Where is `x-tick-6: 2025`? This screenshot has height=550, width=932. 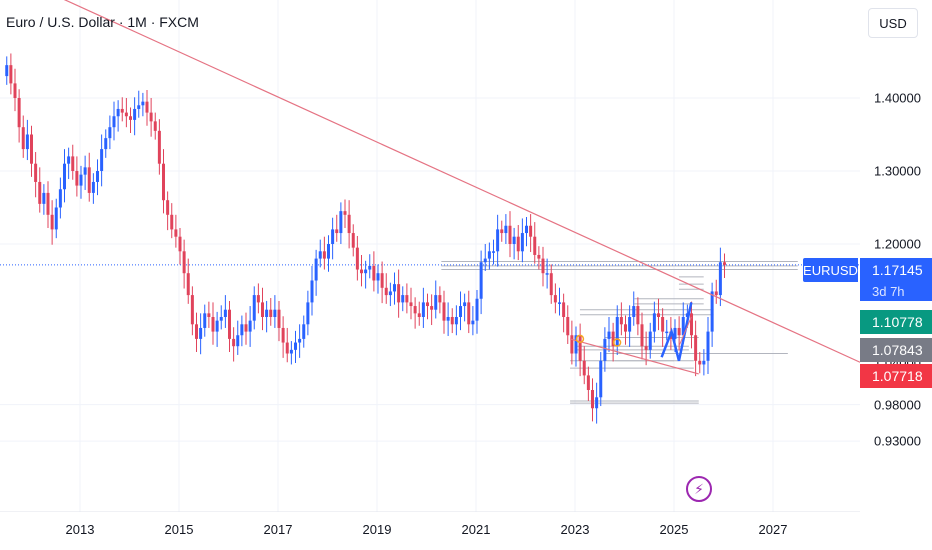
x-tick-6: 2025 is located at coordinates (674, 529).